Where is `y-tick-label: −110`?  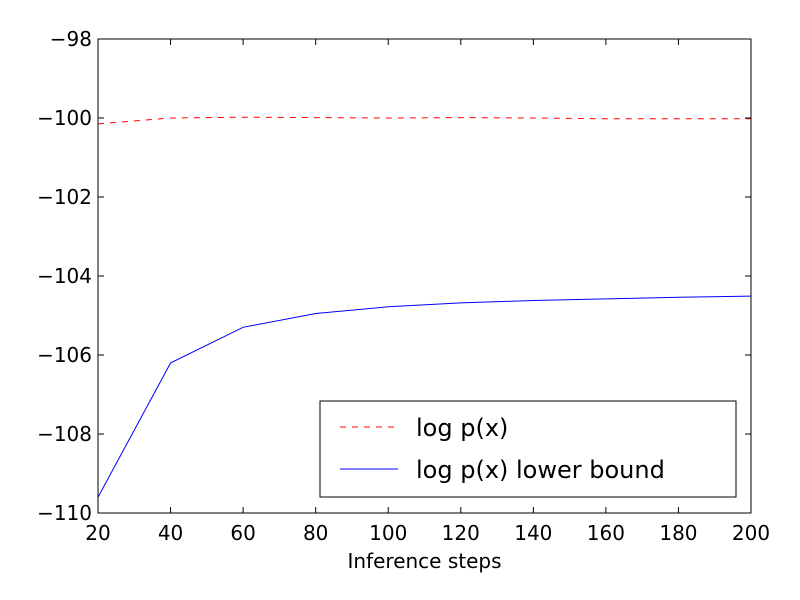 y-tick-label: −110 is located at coordinates (64, 513).